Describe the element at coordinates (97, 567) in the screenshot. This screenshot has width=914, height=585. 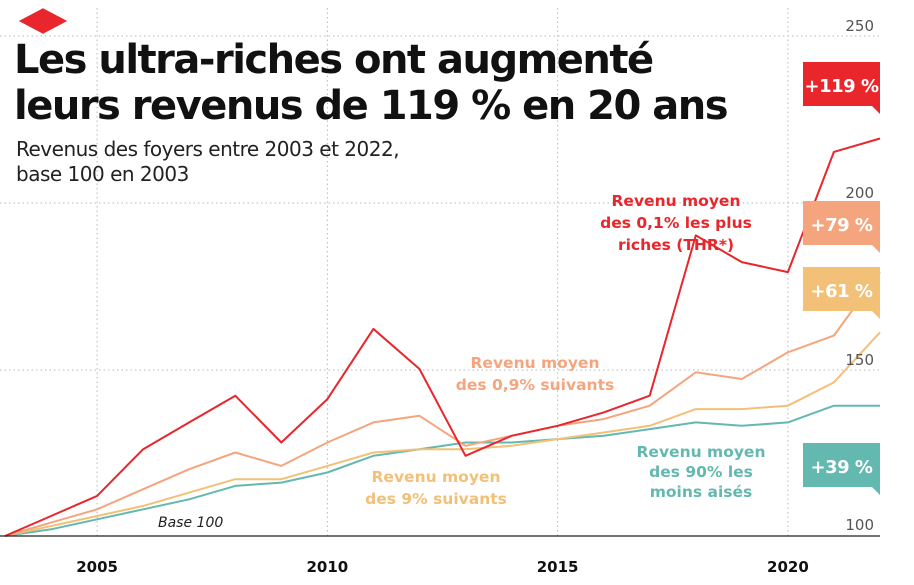
I see `x-tick-label-2005: 2005` at that location.